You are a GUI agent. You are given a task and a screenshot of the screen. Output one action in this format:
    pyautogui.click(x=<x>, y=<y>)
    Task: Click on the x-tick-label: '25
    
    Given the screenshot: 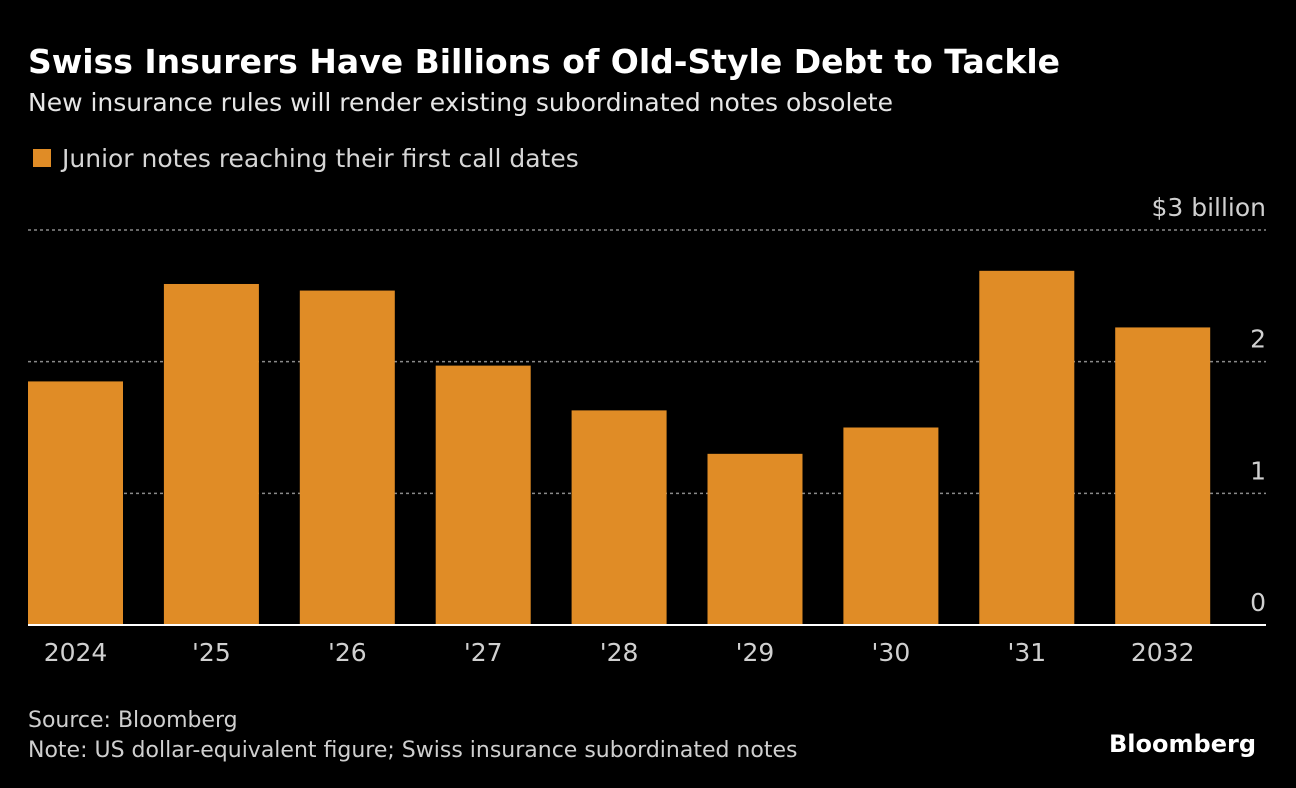 What is the action you would take?
    pyautogui.click(x=211, y=652)
    